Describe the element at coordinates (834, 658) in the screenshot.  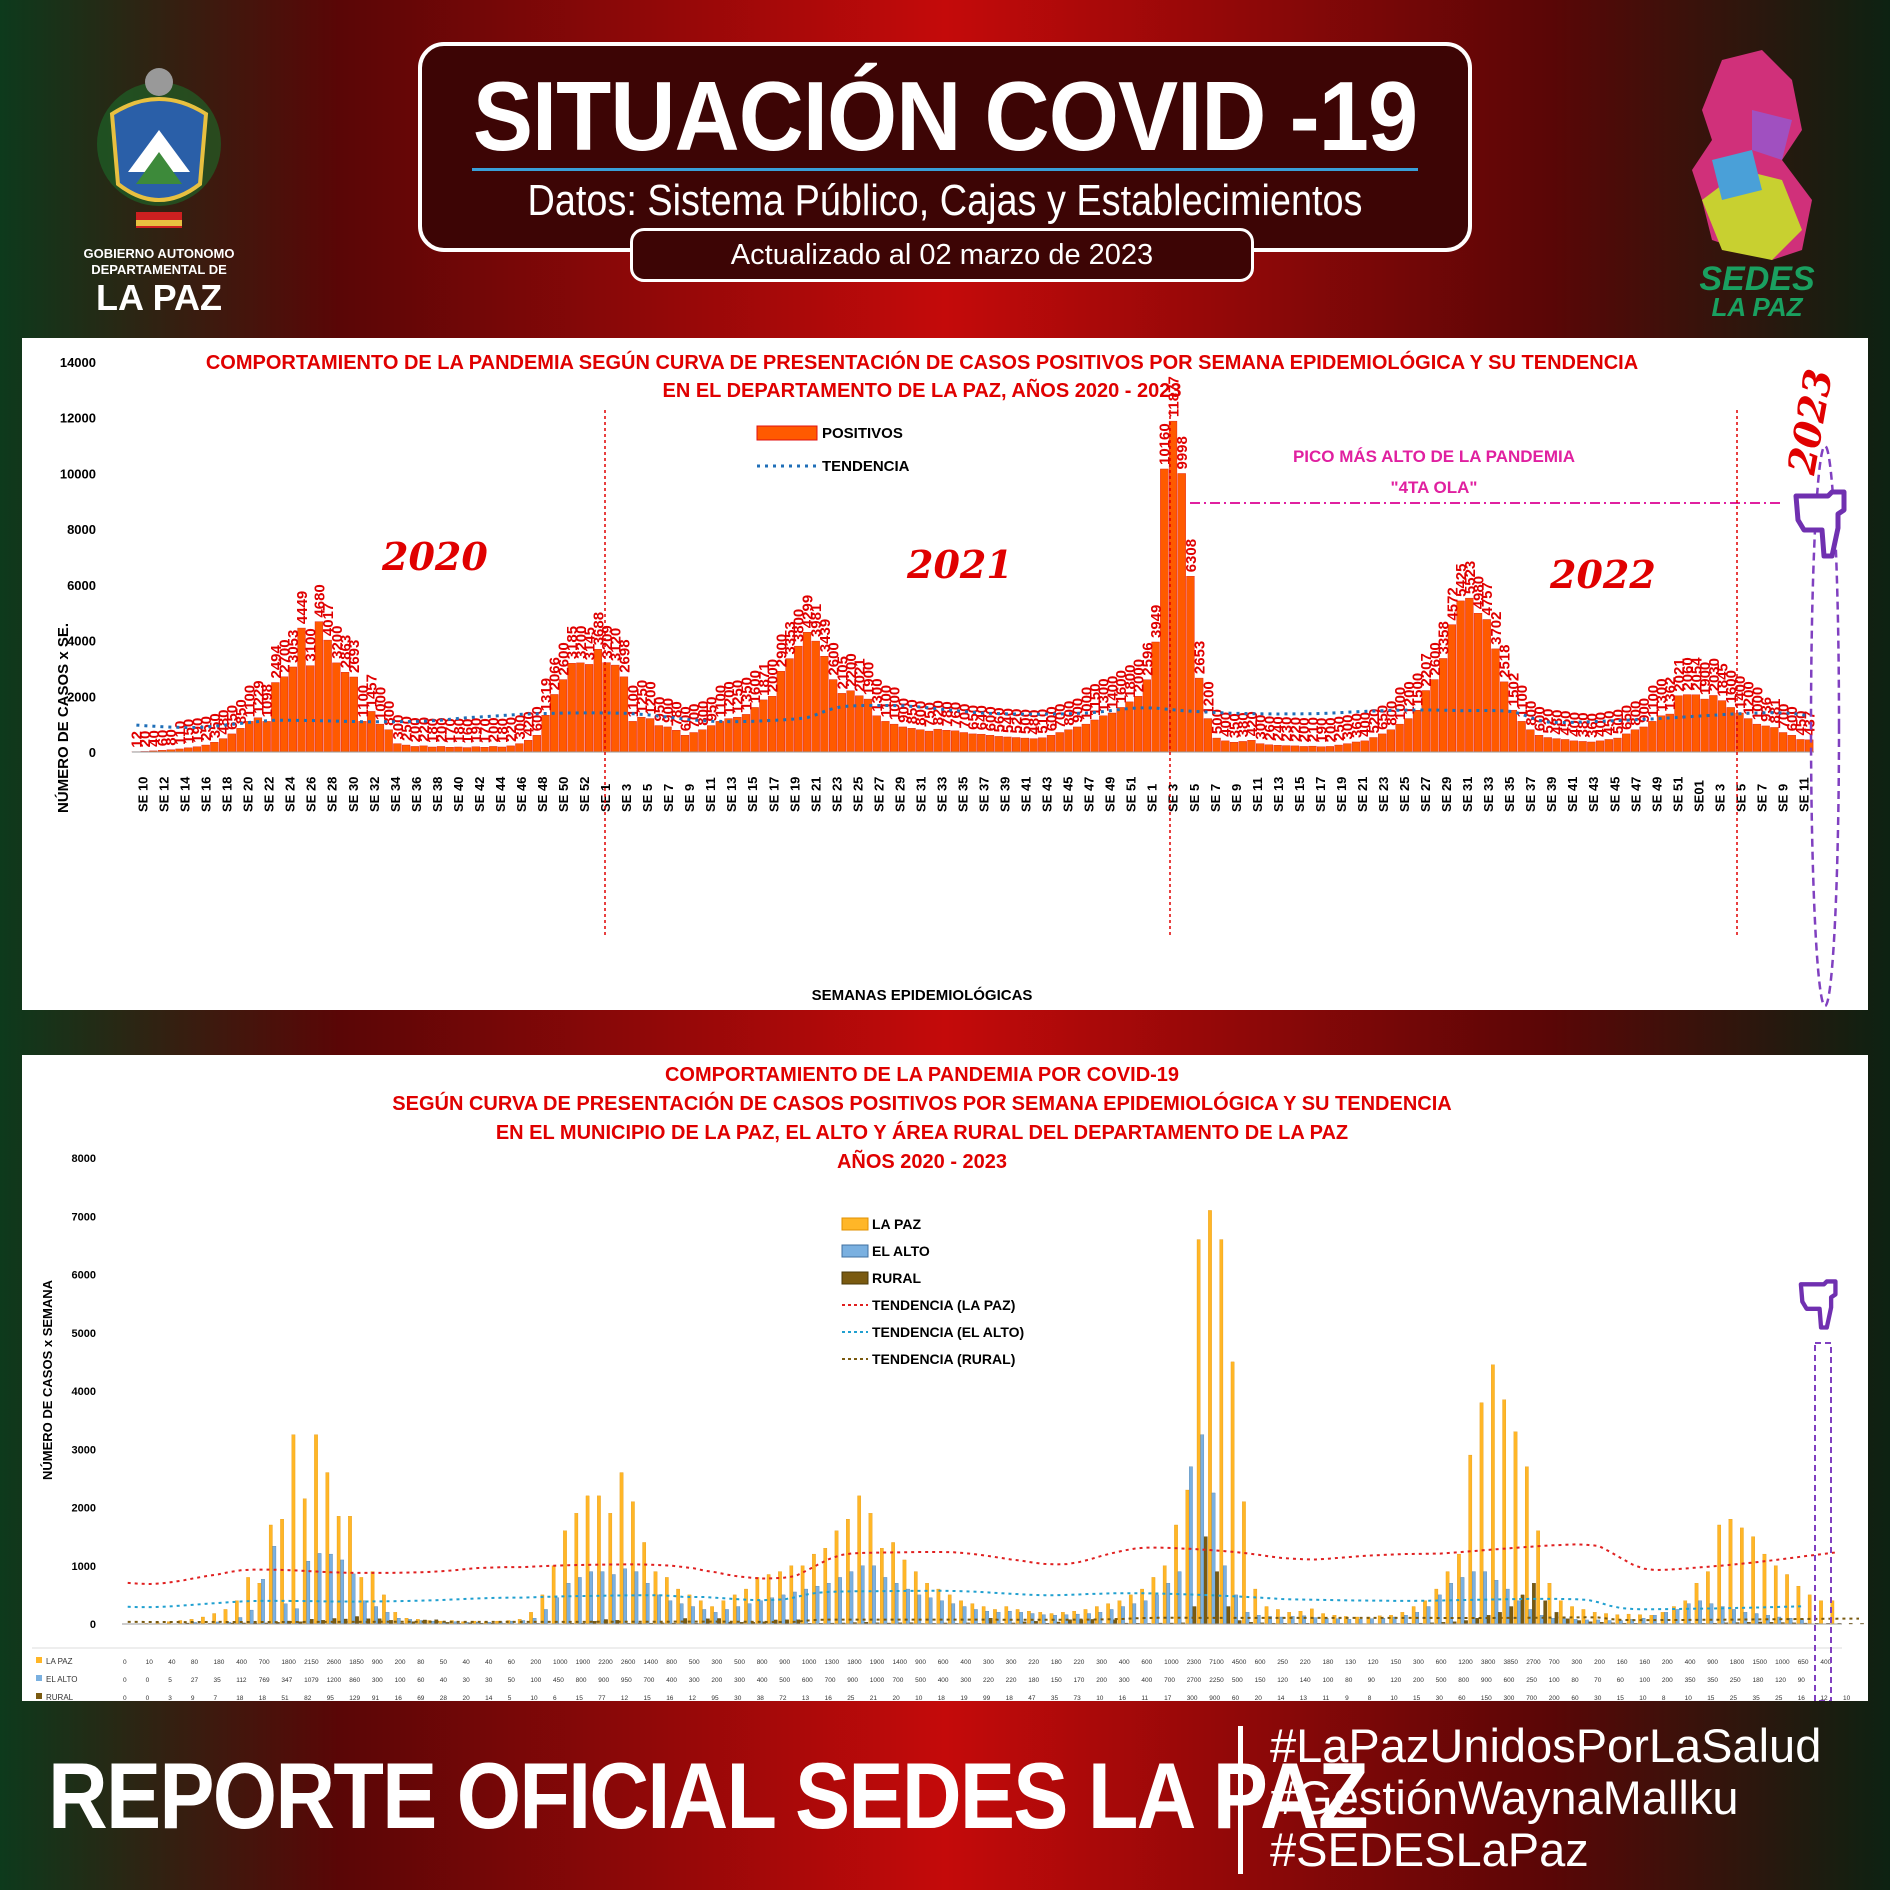
I see `chart1-data-label: 2600` at that location.